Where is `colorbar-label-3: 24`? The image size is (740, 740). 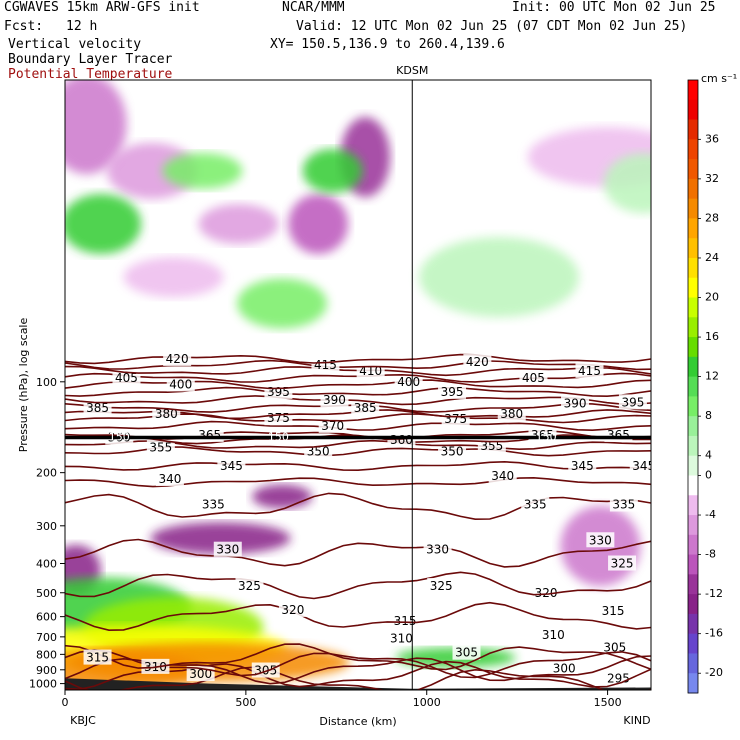 colorbar-label-3: 24 is located at coordinates (712, 257).